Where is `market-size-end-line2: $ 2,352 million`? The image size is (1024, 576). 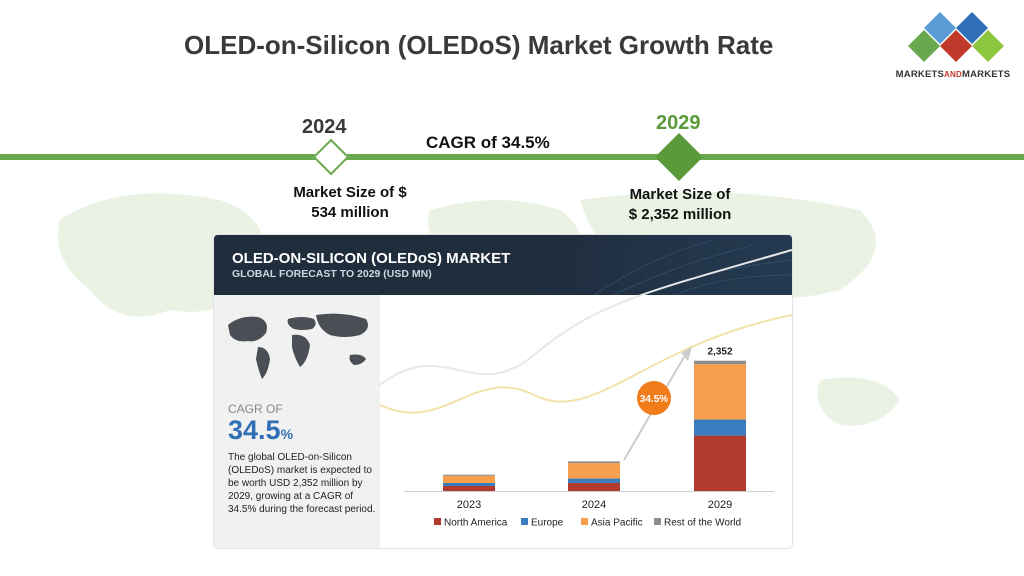
market-size-end-line2: $ 2,352 million is located at coordinates (680, 214).